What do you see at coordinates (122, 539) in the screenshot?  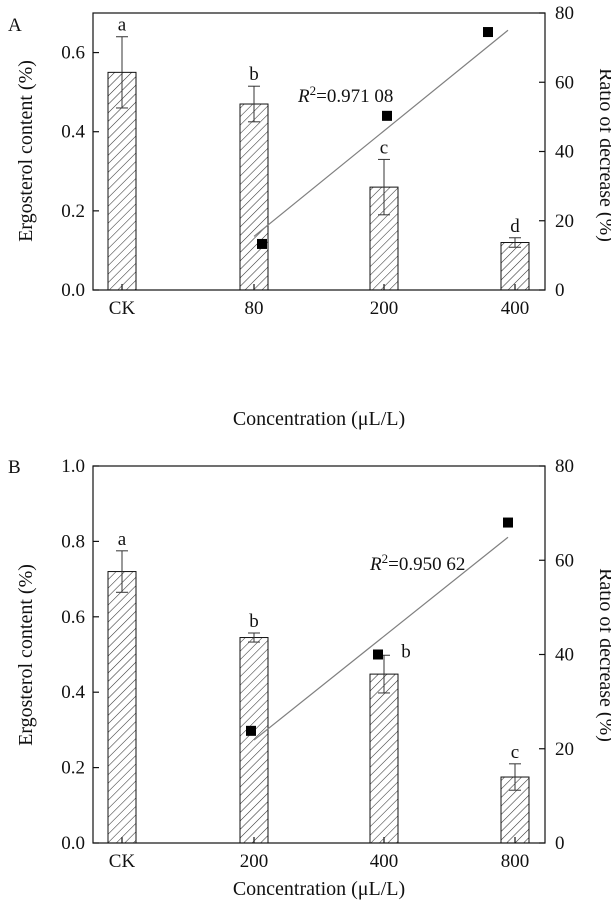 I see `panel-b-significance-letter: a` at bounding box center [122, 539].